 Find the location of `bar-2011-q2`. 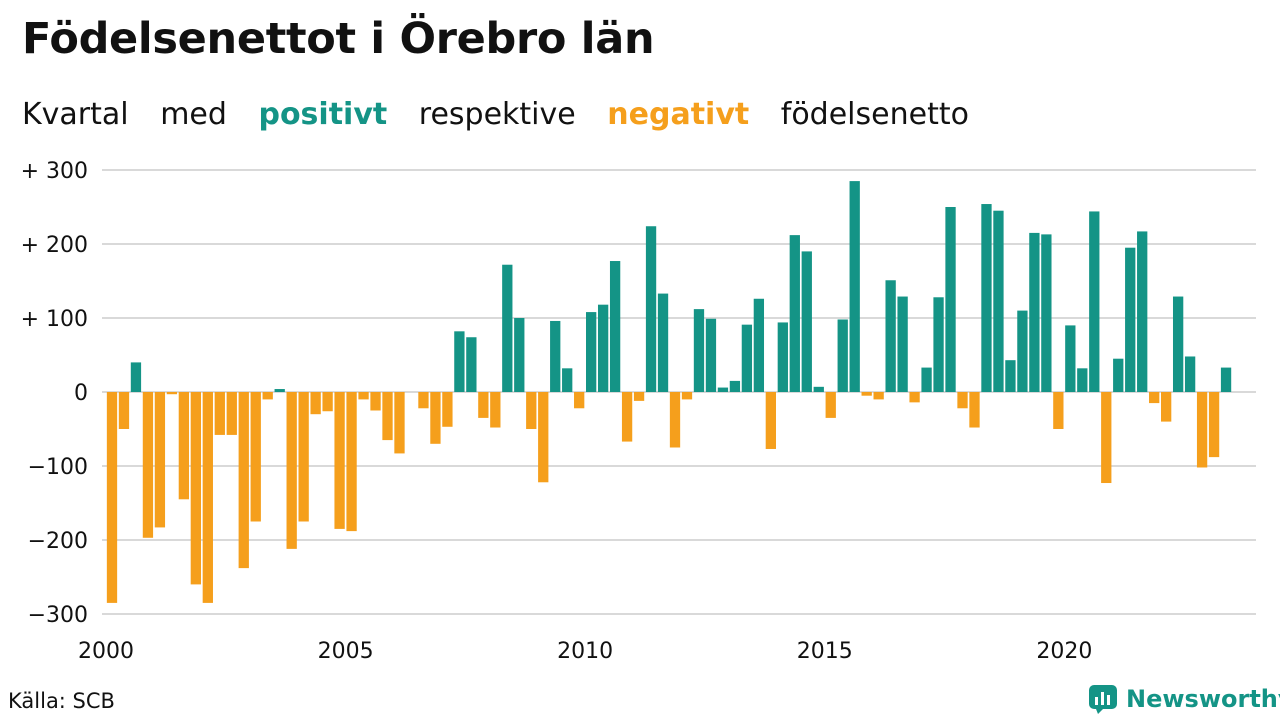

bar-2011-q2 is located at coordinates (651, 309).